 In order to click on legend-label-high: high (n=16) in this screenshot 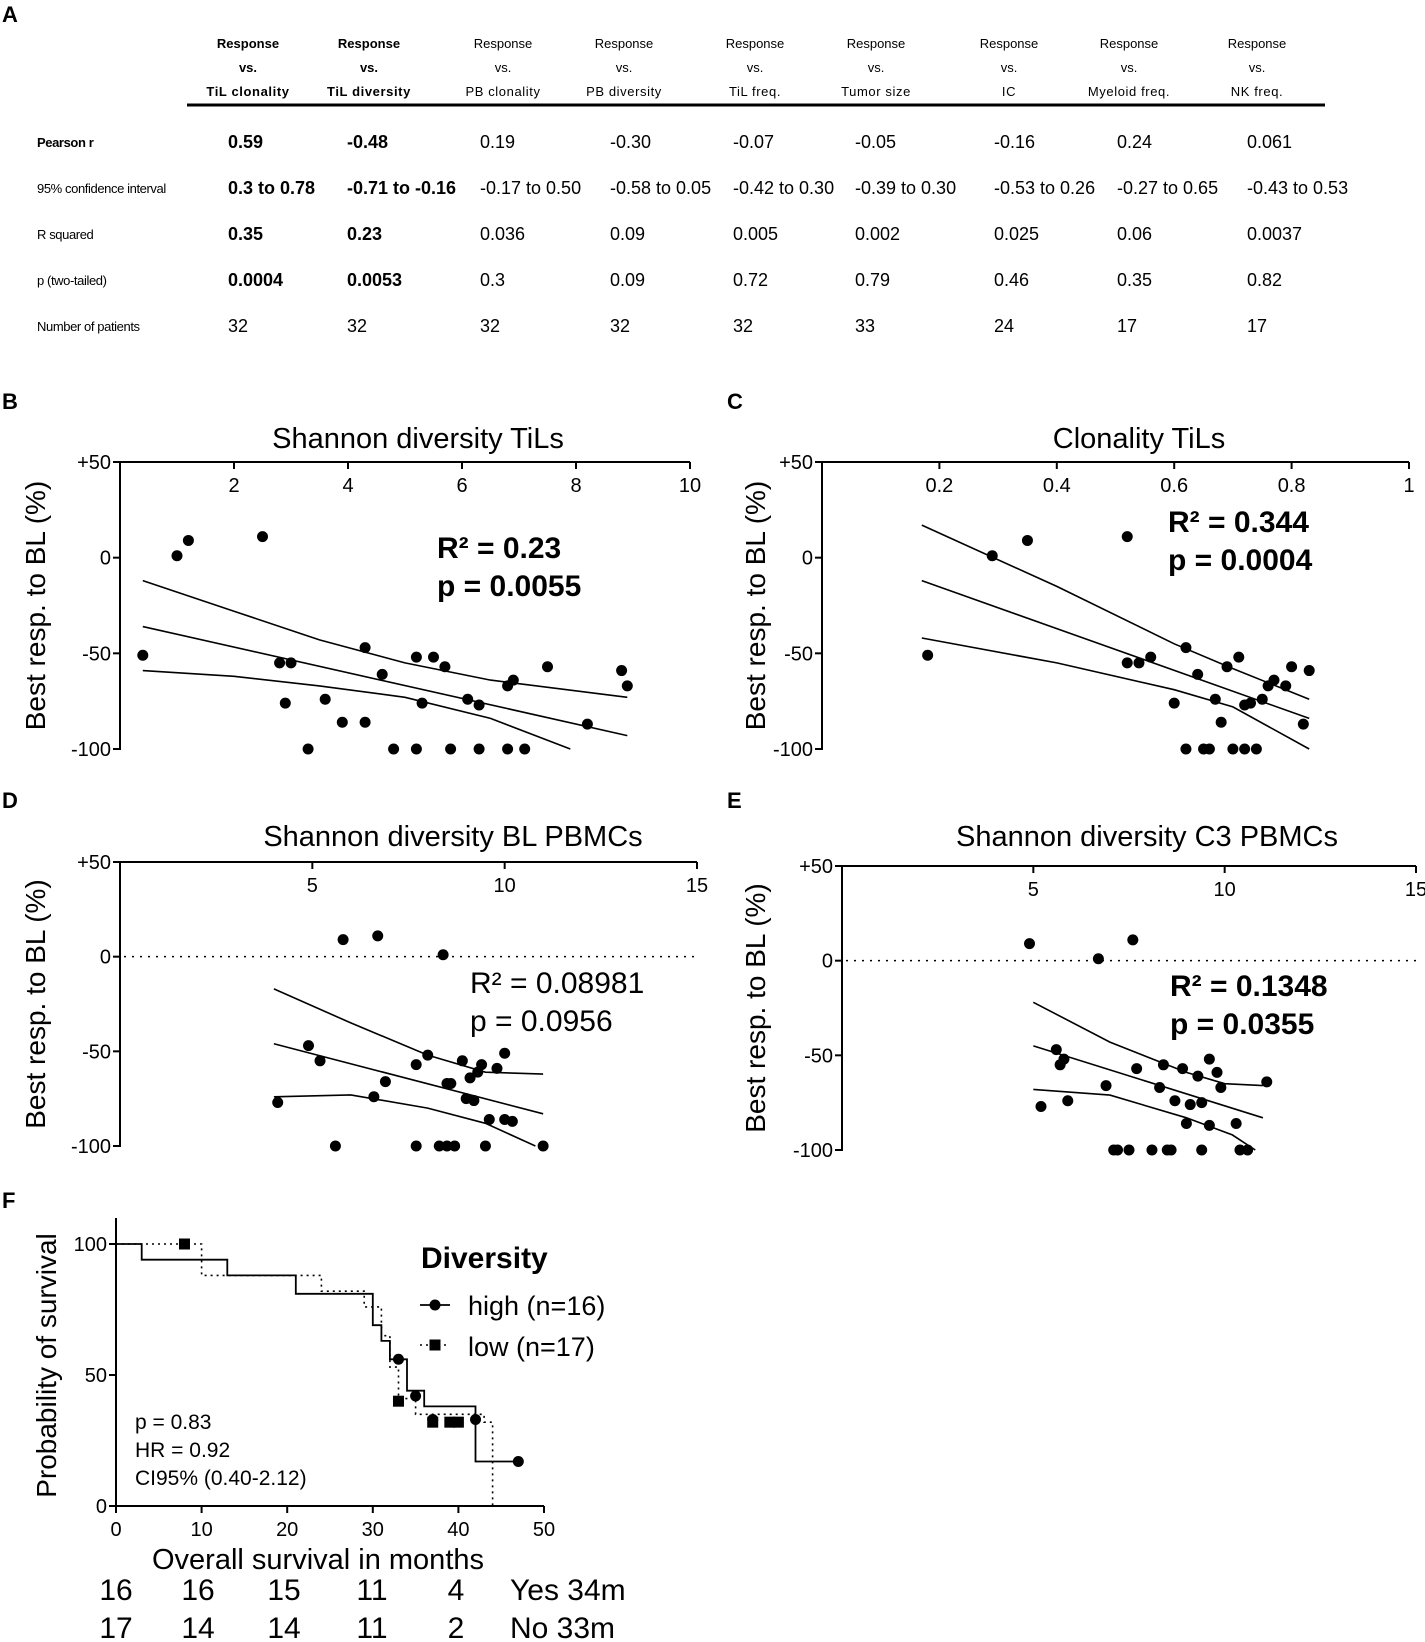, I will do `click(536, 1306)`.